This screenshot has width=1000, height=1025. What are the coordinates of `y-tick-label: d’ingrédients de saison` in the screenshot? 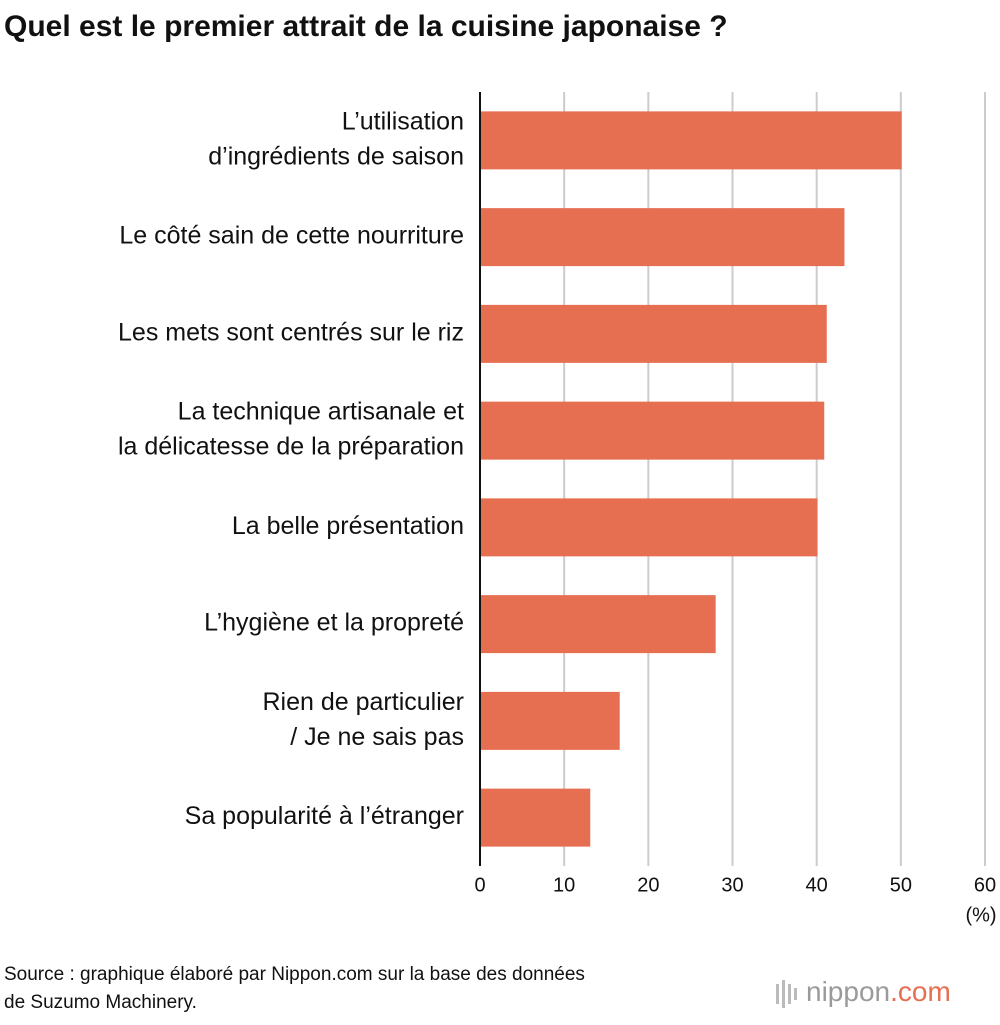 It's located at (336, 156).